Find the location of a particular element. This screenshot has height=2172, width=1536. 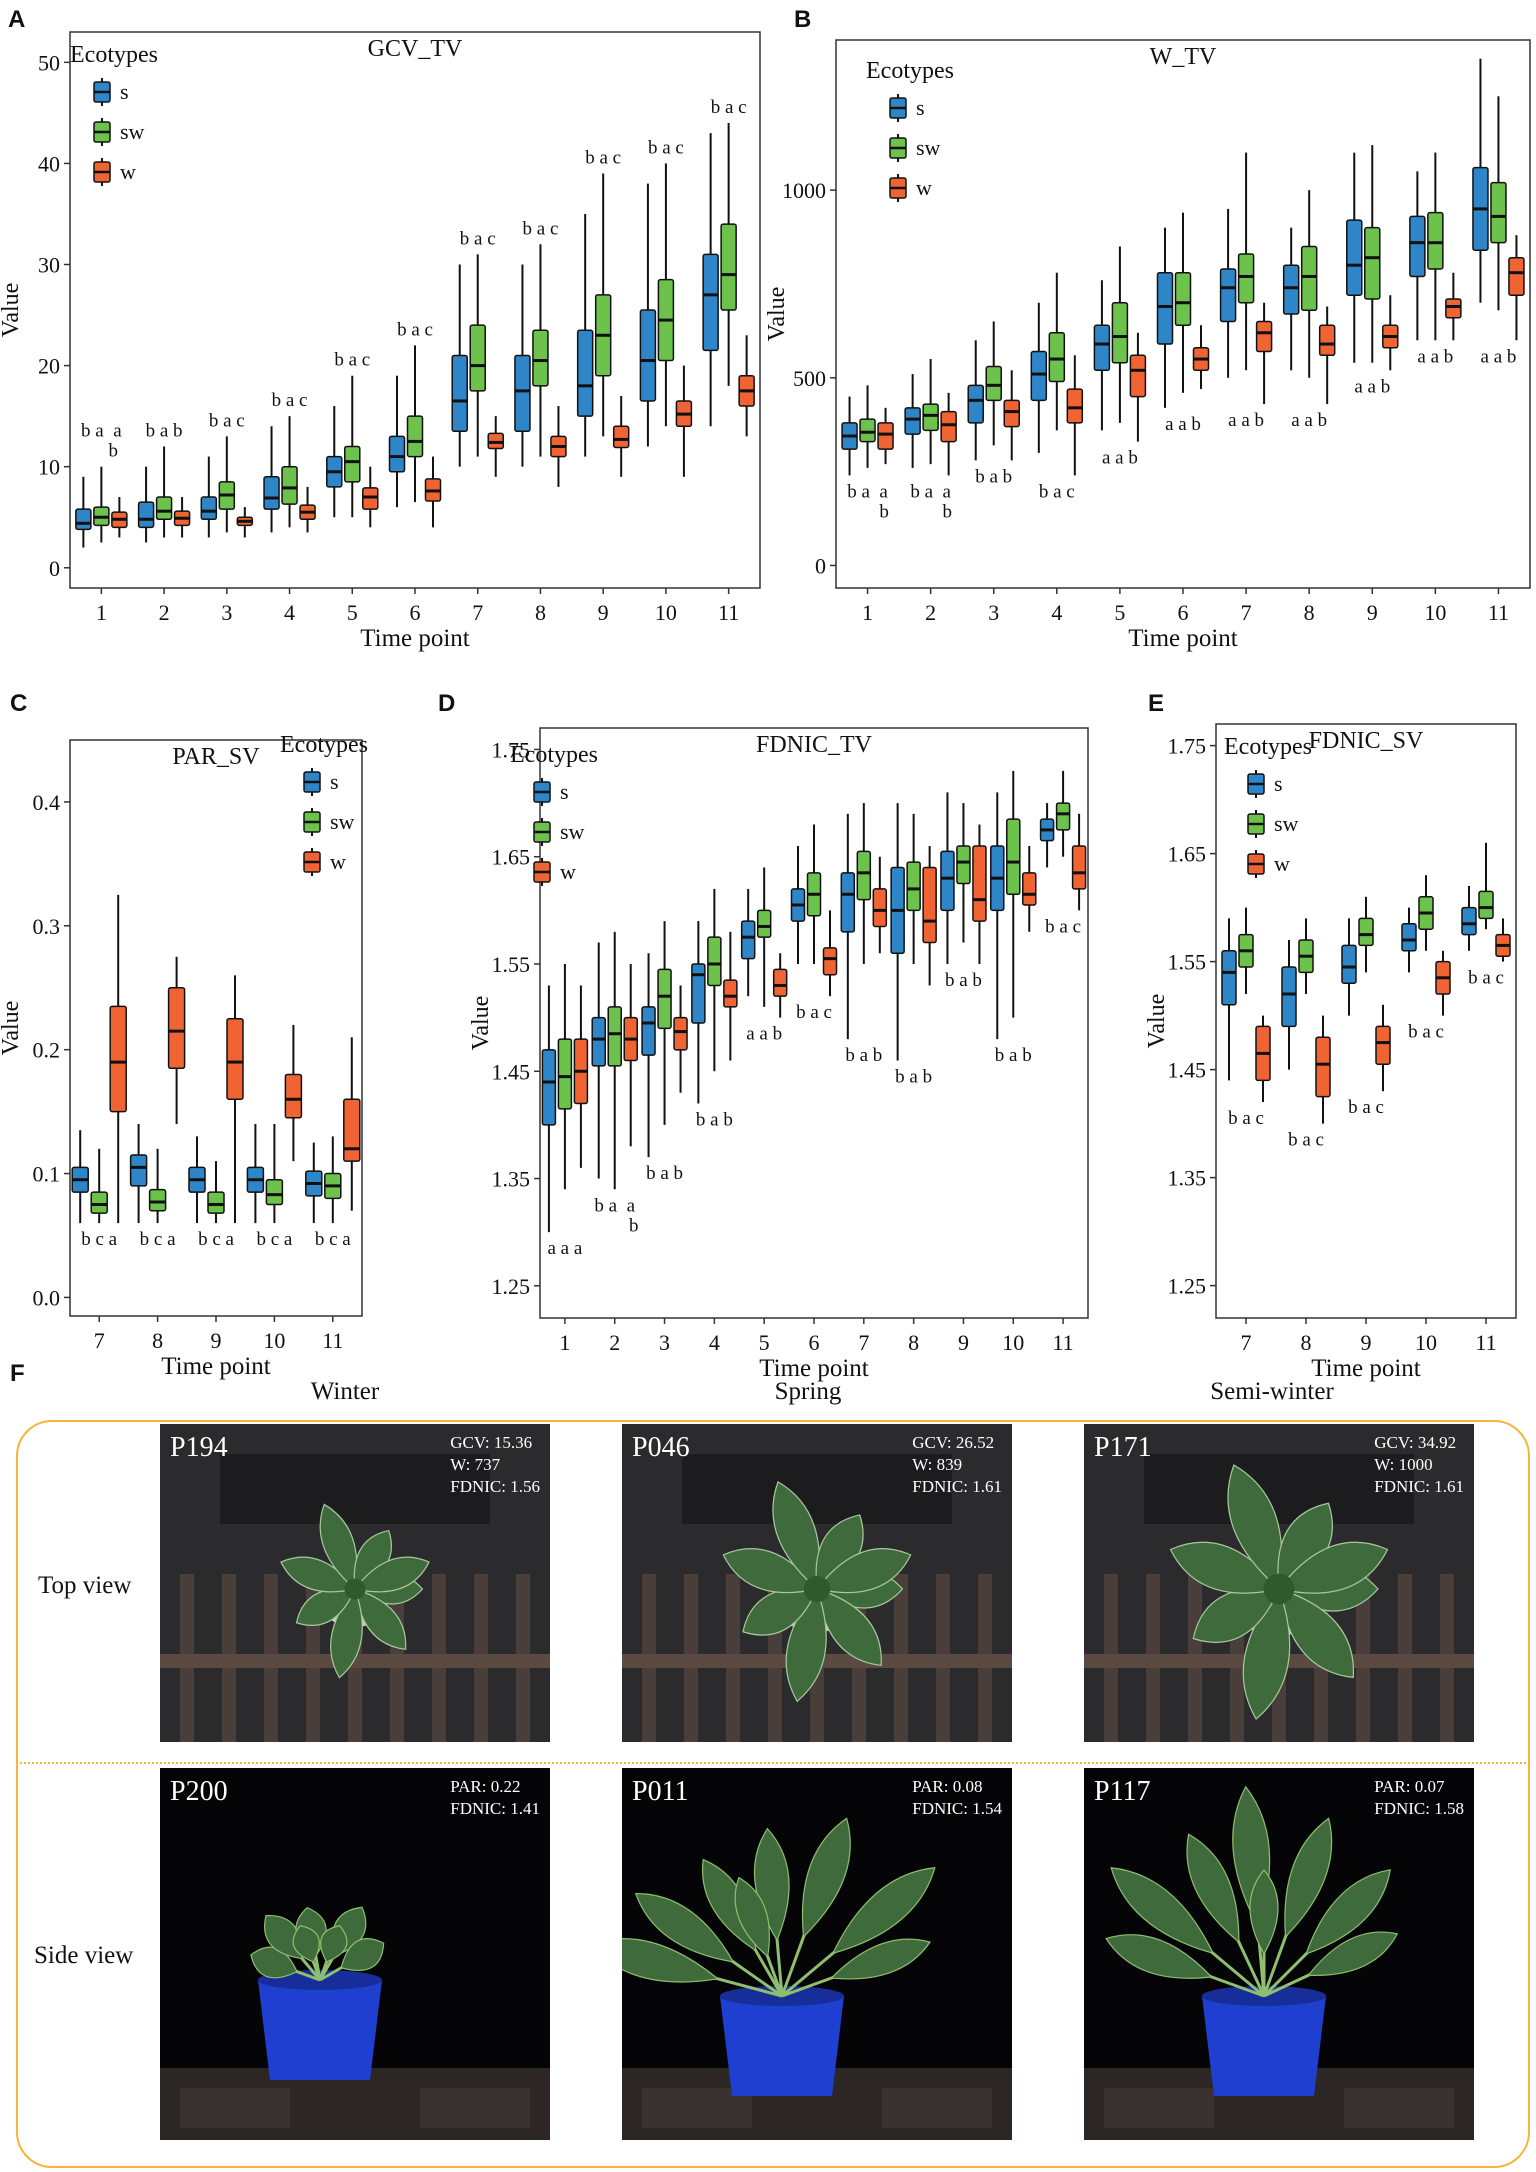

metric-line: FDNIC: 1.56 is located at coordinates (495, 1486).